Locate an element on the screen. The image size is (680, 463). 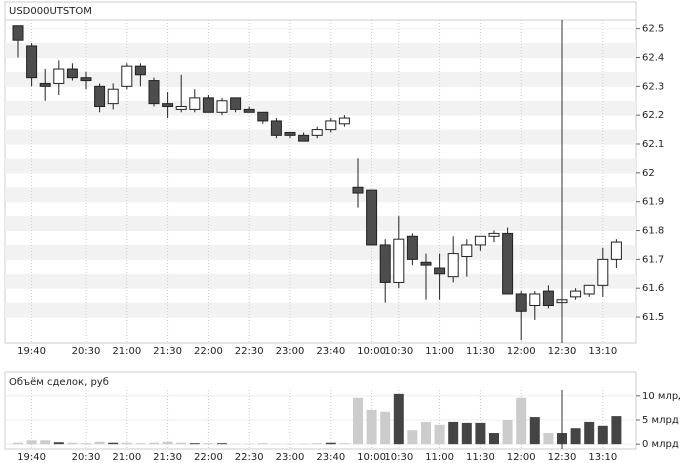
y-tick-label: 5 млрд is located at coordinates (660, 420).